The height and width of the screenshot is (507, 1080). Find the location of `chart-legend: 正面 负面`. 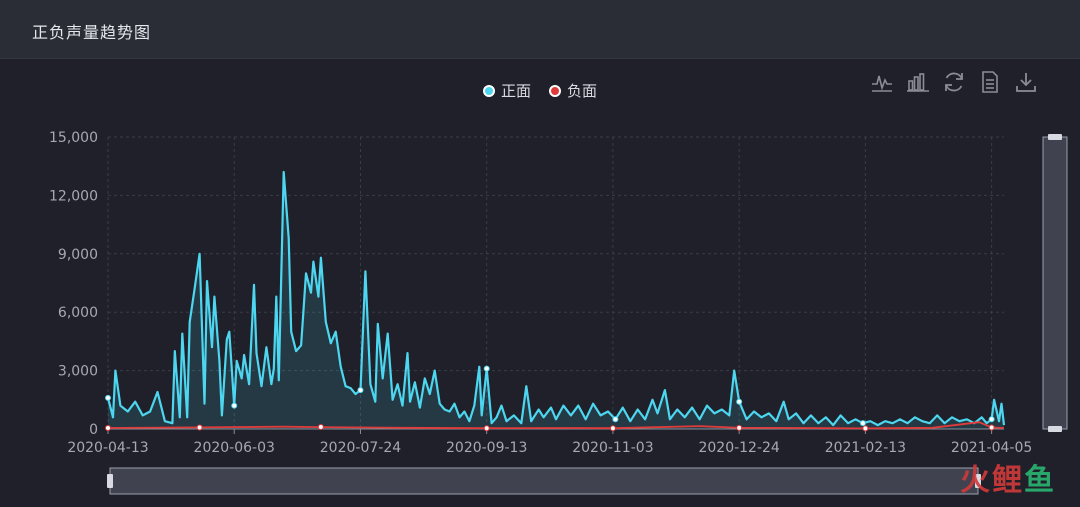

chart-legend: 正面 负面 is located at coordinates (540, 90).